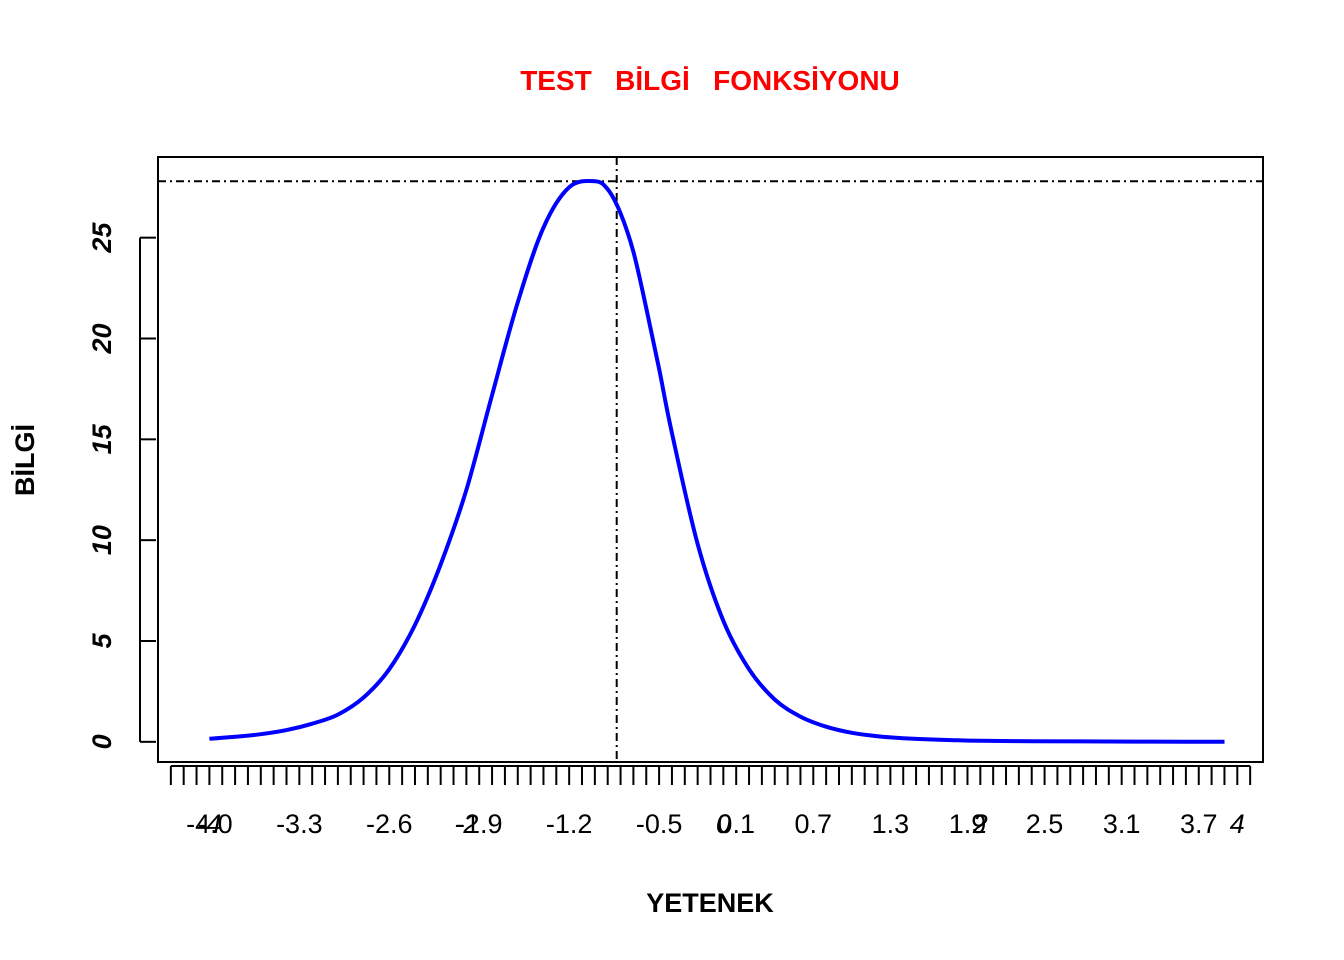 This screenshot has height=960, width=1344. I want to click on x-tick-label: -3.3, so click(299, 824).